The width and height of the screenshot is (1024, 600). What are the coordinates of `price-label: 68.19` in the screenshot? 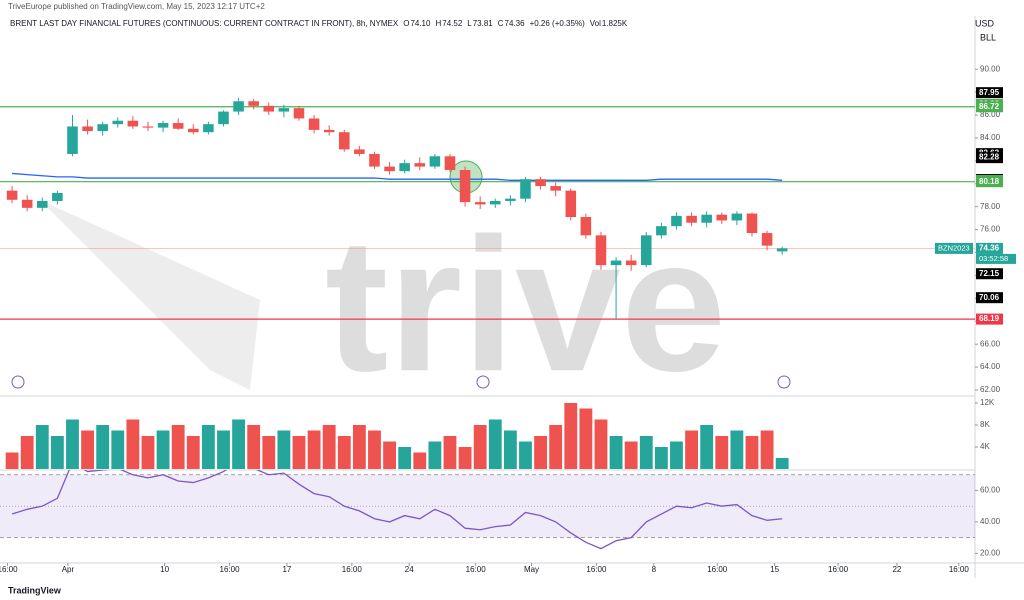 It's located at (989, 318).